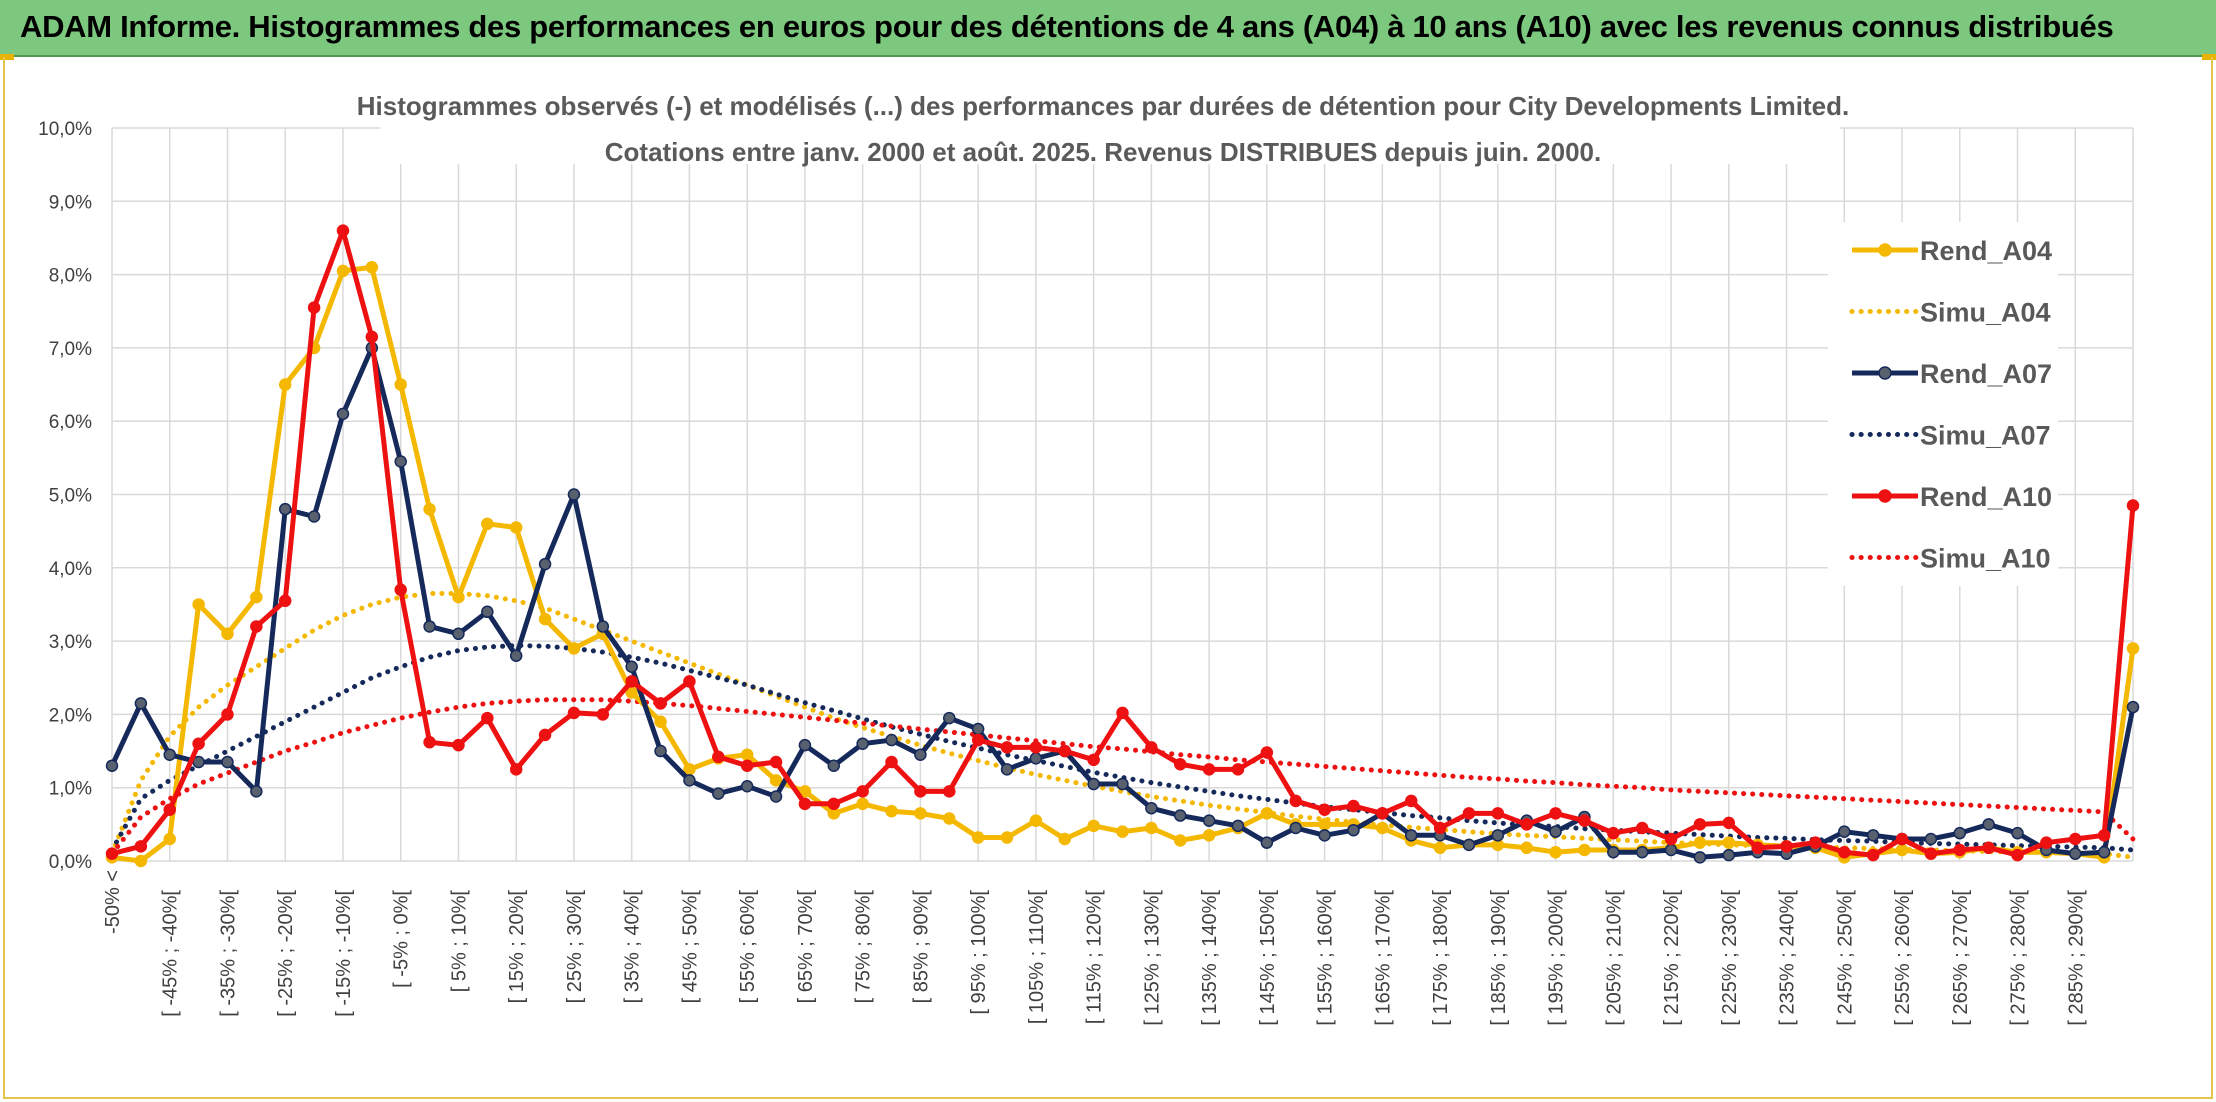 Image resolution: width=2216 pixels, height=1102 pixels. I want to click on legend-background, so click(1943, 404).